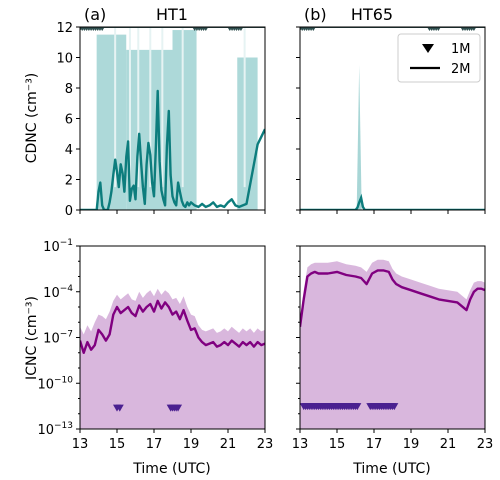  I want to click on x-tick-label-c: 19, so click(191, 444).